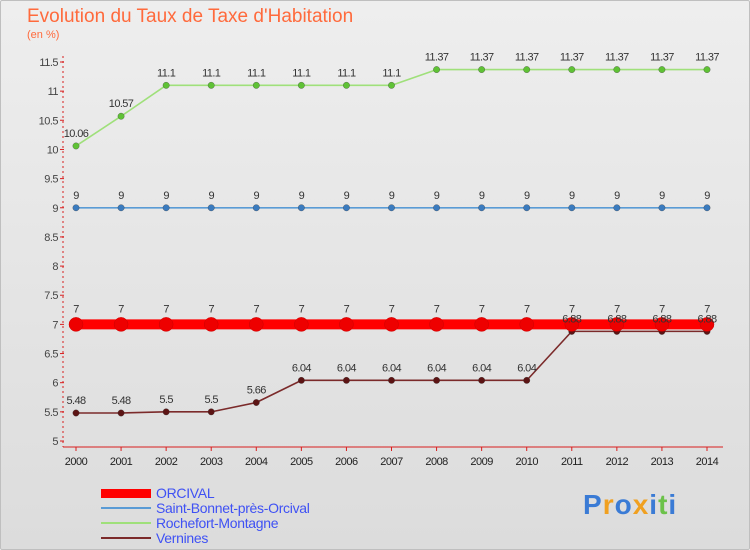  What do you see at coordinates (121, 462) in the screenshot?
I see `x-tick-label: 2001` at bounding box center [121, 462].